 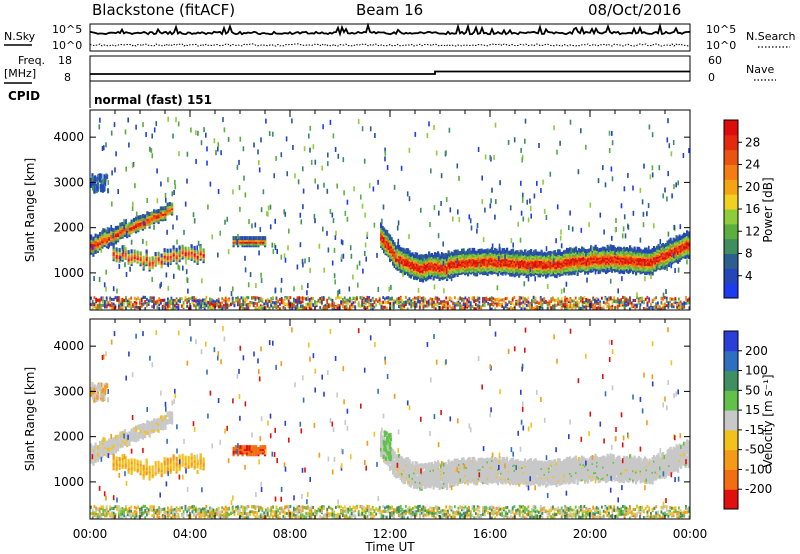 What do you see at coordinates (768, 420) in the screenshot?
I see `velocity-colorbar-label: Velocity [m s⁻¹]` at bounding box center [768, 420].